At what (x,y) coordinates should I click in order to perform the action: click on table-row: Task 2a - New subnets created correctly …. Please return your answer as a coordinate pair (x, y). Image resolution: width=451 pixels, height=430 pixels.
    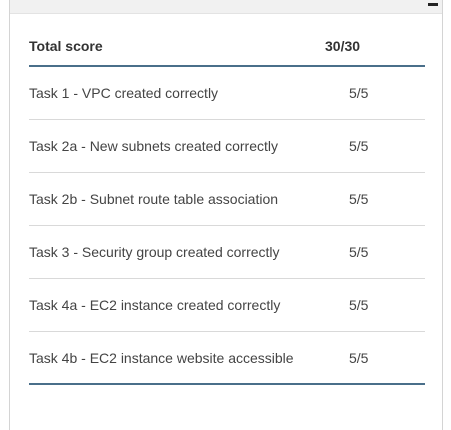
    Looking at the image, I should click on (227, 146).